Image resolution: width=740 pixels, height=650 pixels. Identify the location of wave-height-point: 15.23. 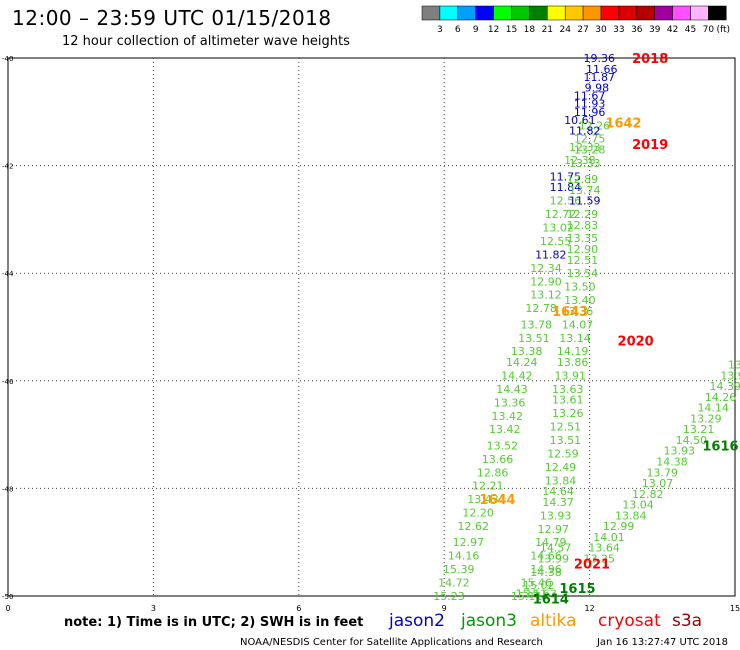
(449, 596).